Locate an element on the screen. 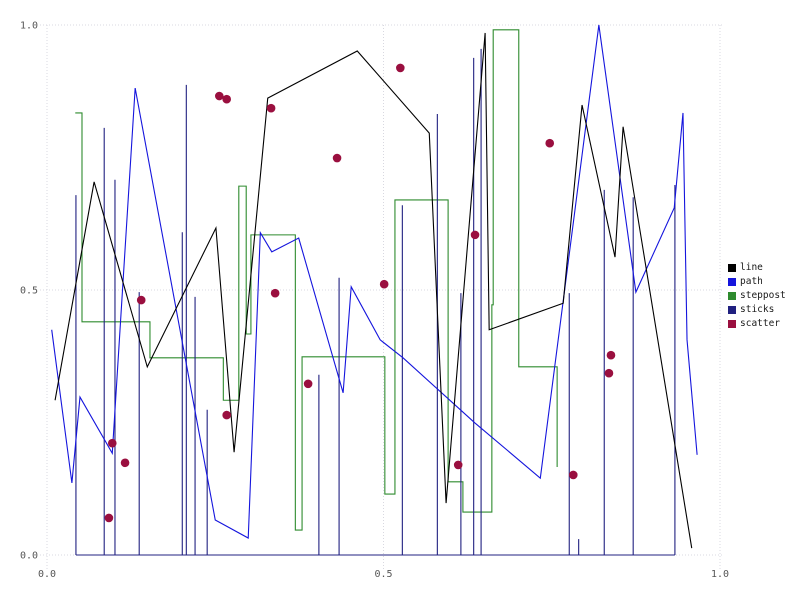 This screenshot has height=600, width=800. legend-item-scatter: scatter is located at coordinates (757, 323).